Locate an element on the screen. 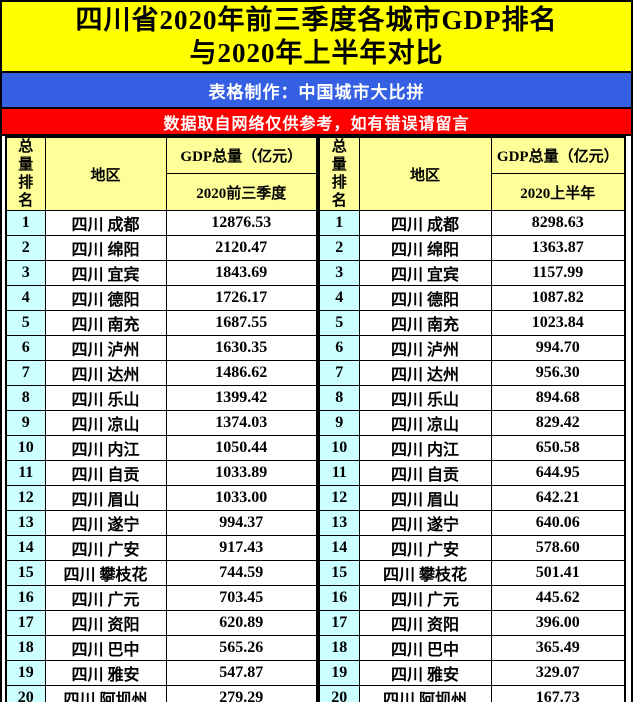 Image resolution: width=633 pixels, height=702 pixels. table-row: 8 四川 乐山 1399.42 is located at coordinates (161, 398).